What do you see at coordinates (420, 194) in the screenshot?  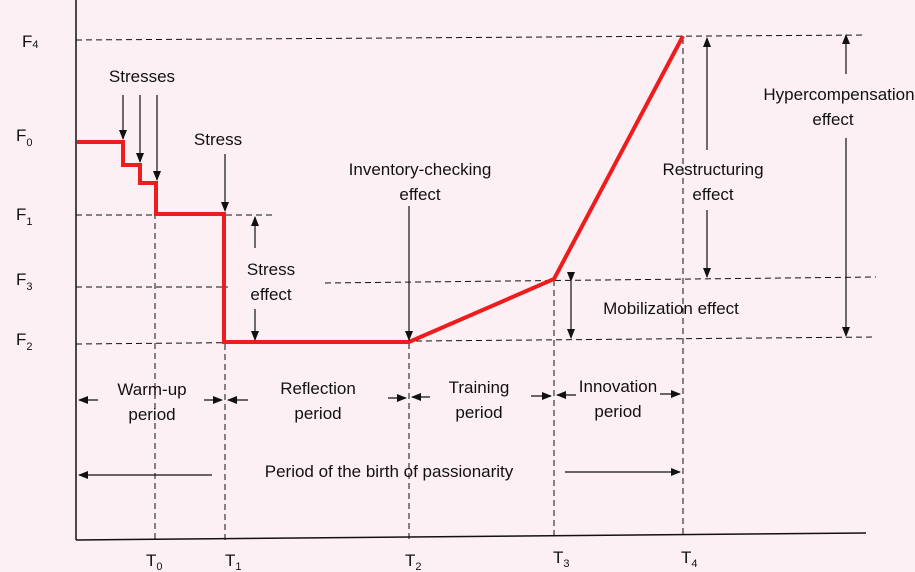 I see `inventory-effect-label-2: effect` at bounding box center [420, 194].